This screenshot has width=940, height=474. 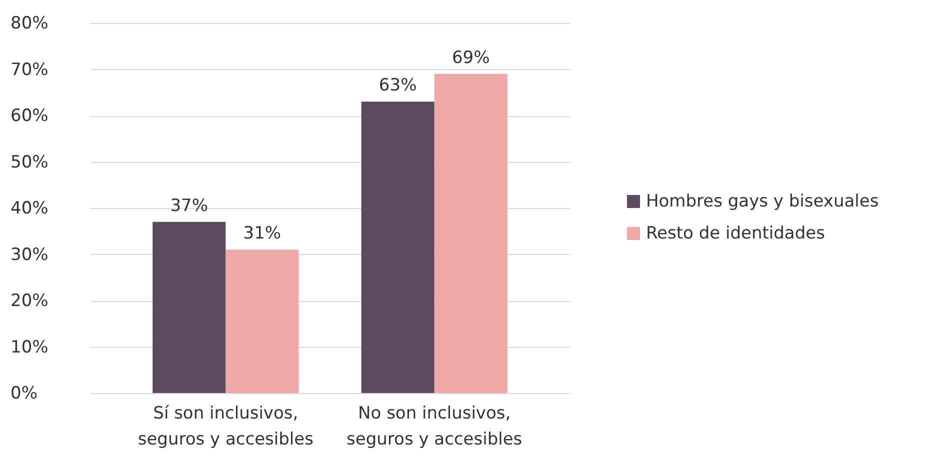 What do you see at coordinates (29, 208) in the screenshot?
I see `y-tick-label: 40%` at bounding box center [29, 208].